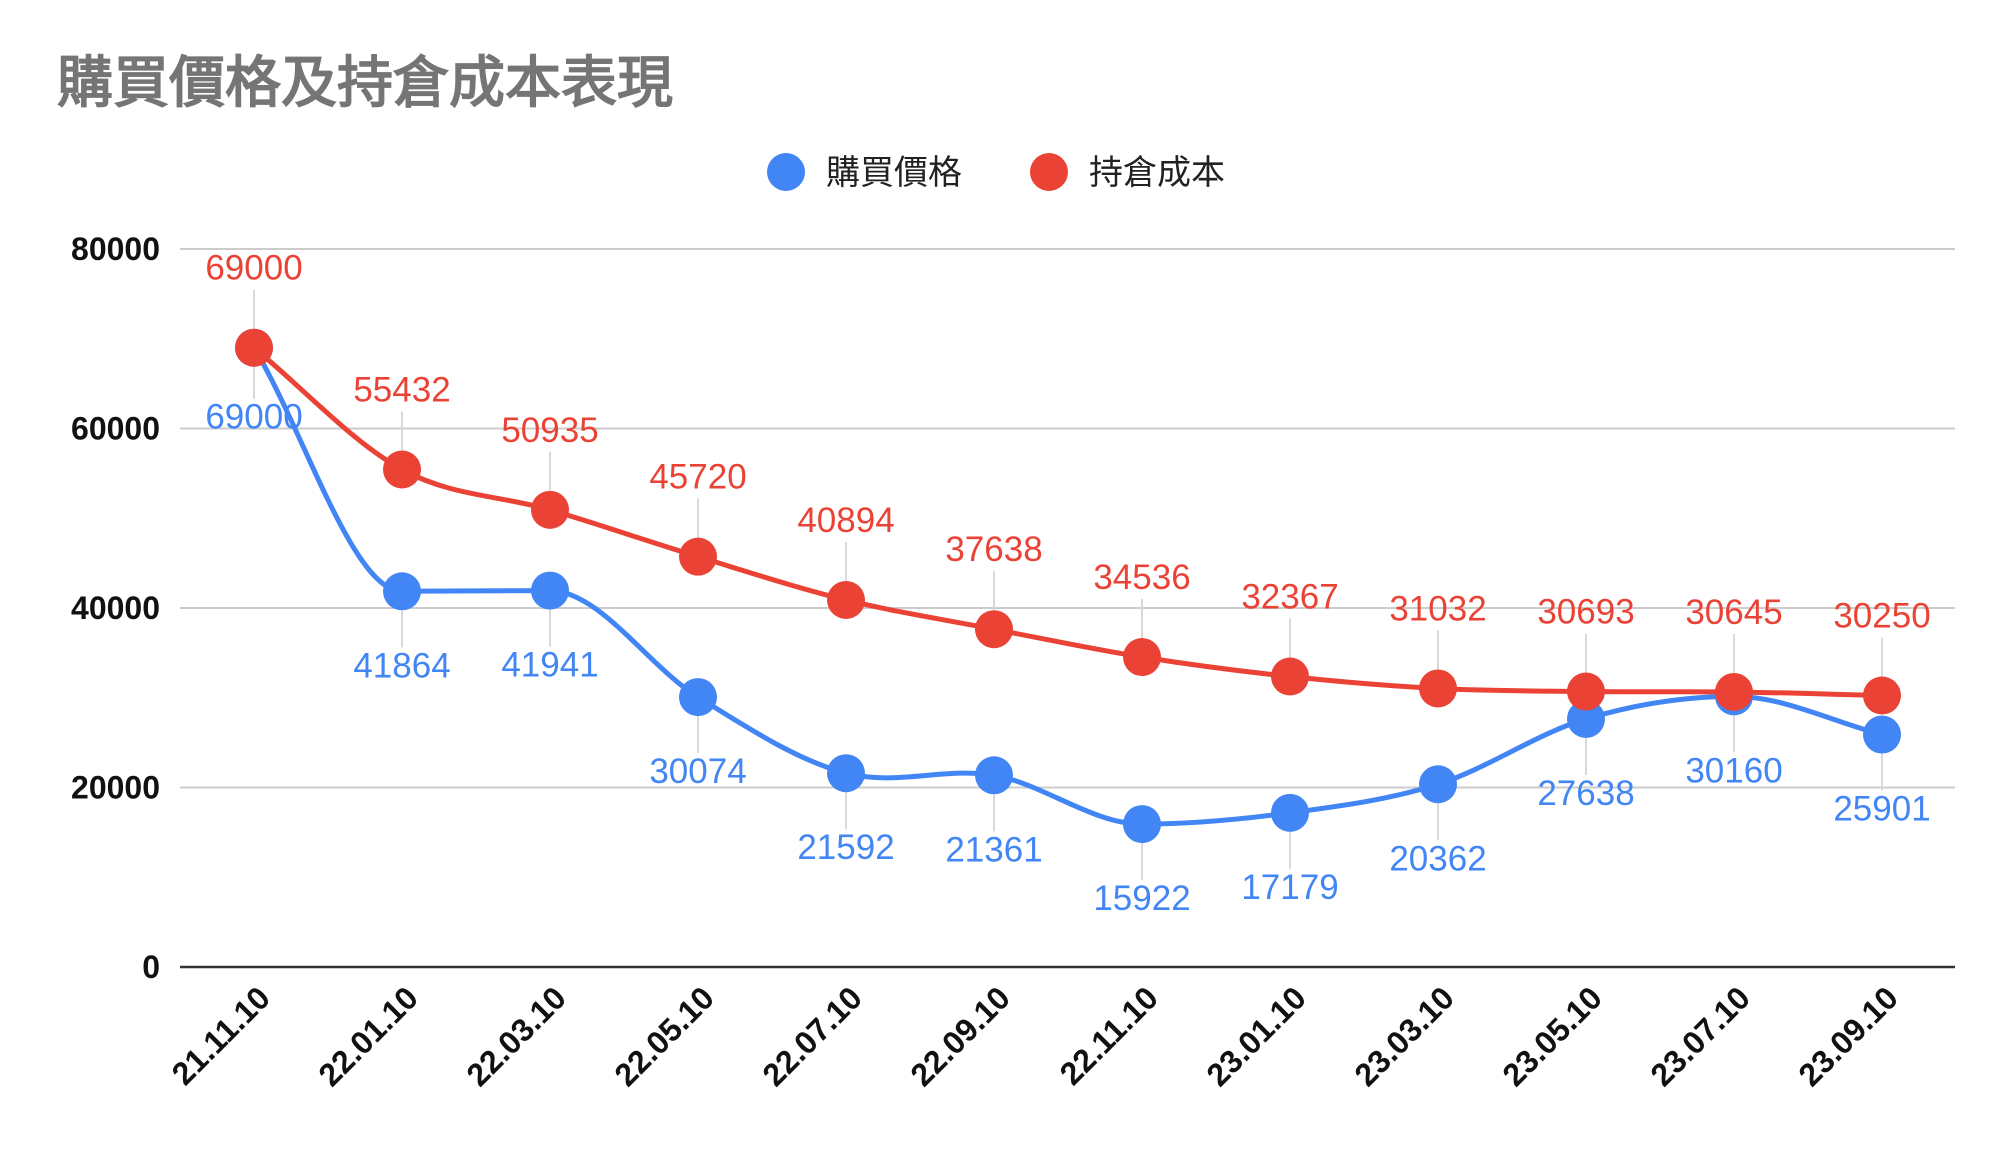  What do you see at coordinates (1881, 809) in the screenshot?
I see `data-label-purchase-price: 25901` at bounding box center [1881, 809].